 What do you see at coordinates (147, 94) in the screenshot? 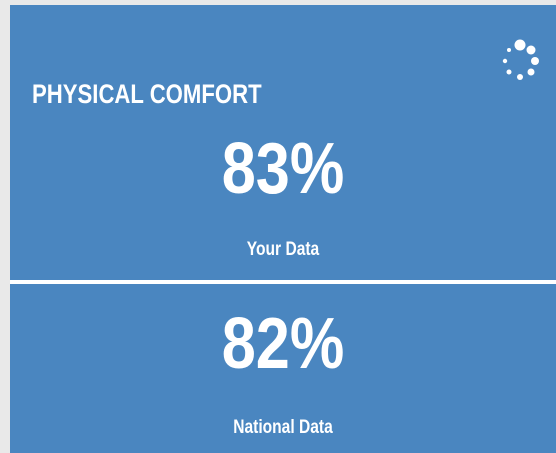
I see `card-title: PHYSICAL COMFORT` at bounding box center [147, 94].